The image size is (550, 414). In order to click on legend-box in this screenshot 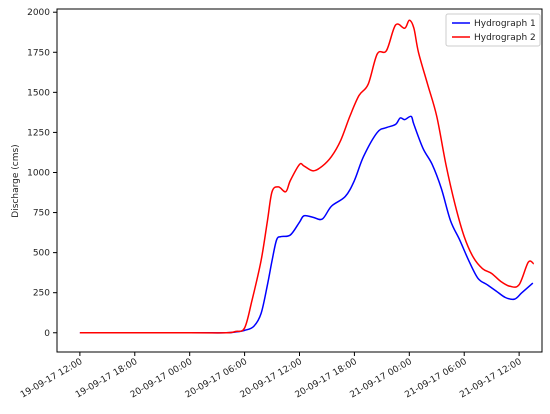, I will do `click(493, 30)`.